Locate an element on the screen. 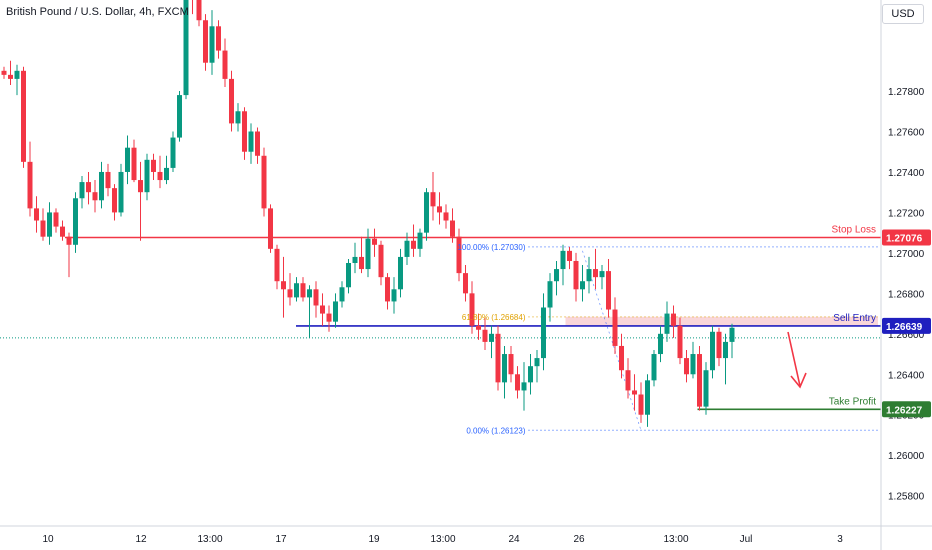 Image resolution: width=932 pixels, height=550 pixels. forecast-arrow-head is located at coordinates (798, 380).